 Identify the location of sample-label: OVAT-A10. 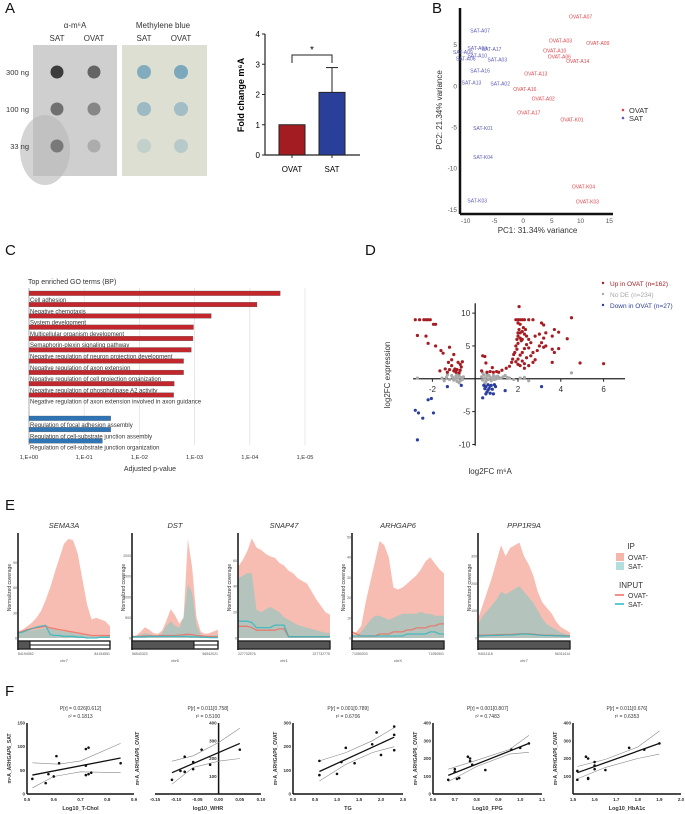
(554, 51).